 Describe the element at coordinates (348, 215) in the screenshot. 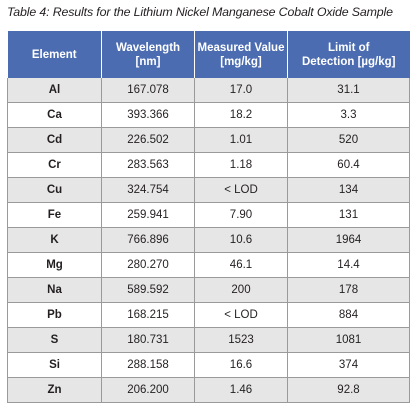

I see `cell-lod: 131` at that location.